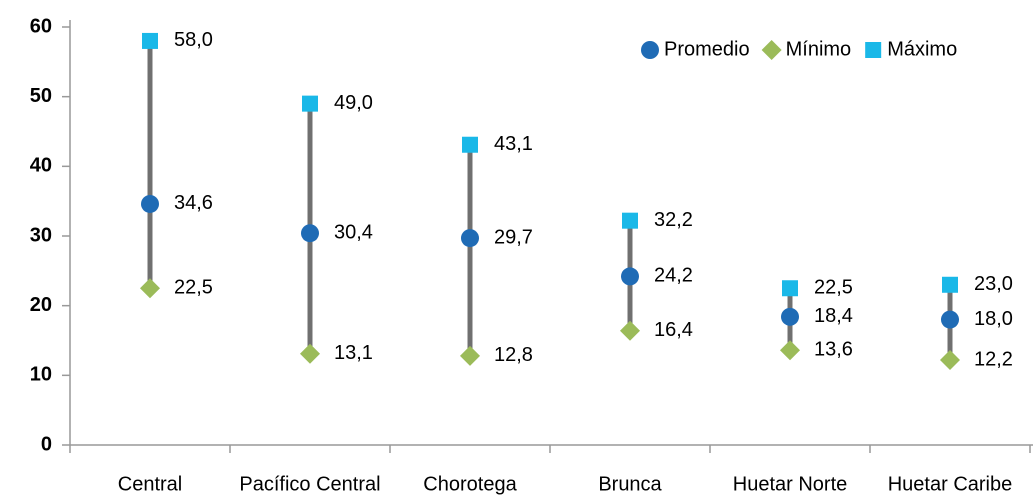 This screenshot has width=1033, height=500. I want to click on value-label: 49,0, so click(353, 103).